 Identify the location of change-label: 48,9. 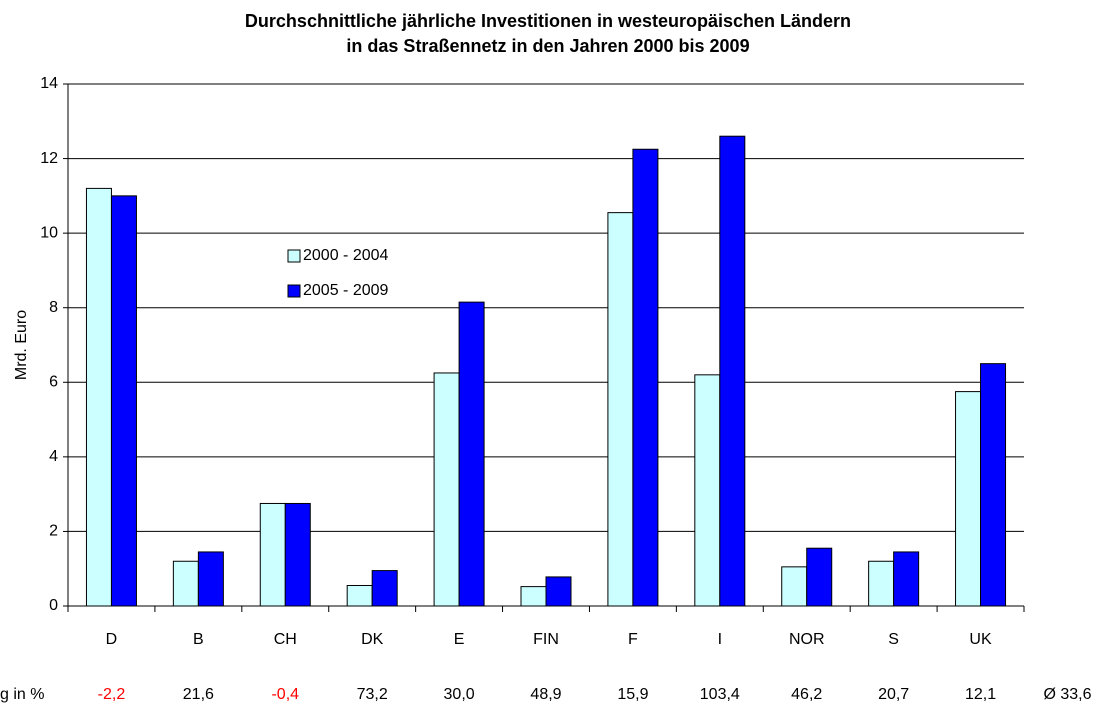
(545, 694).